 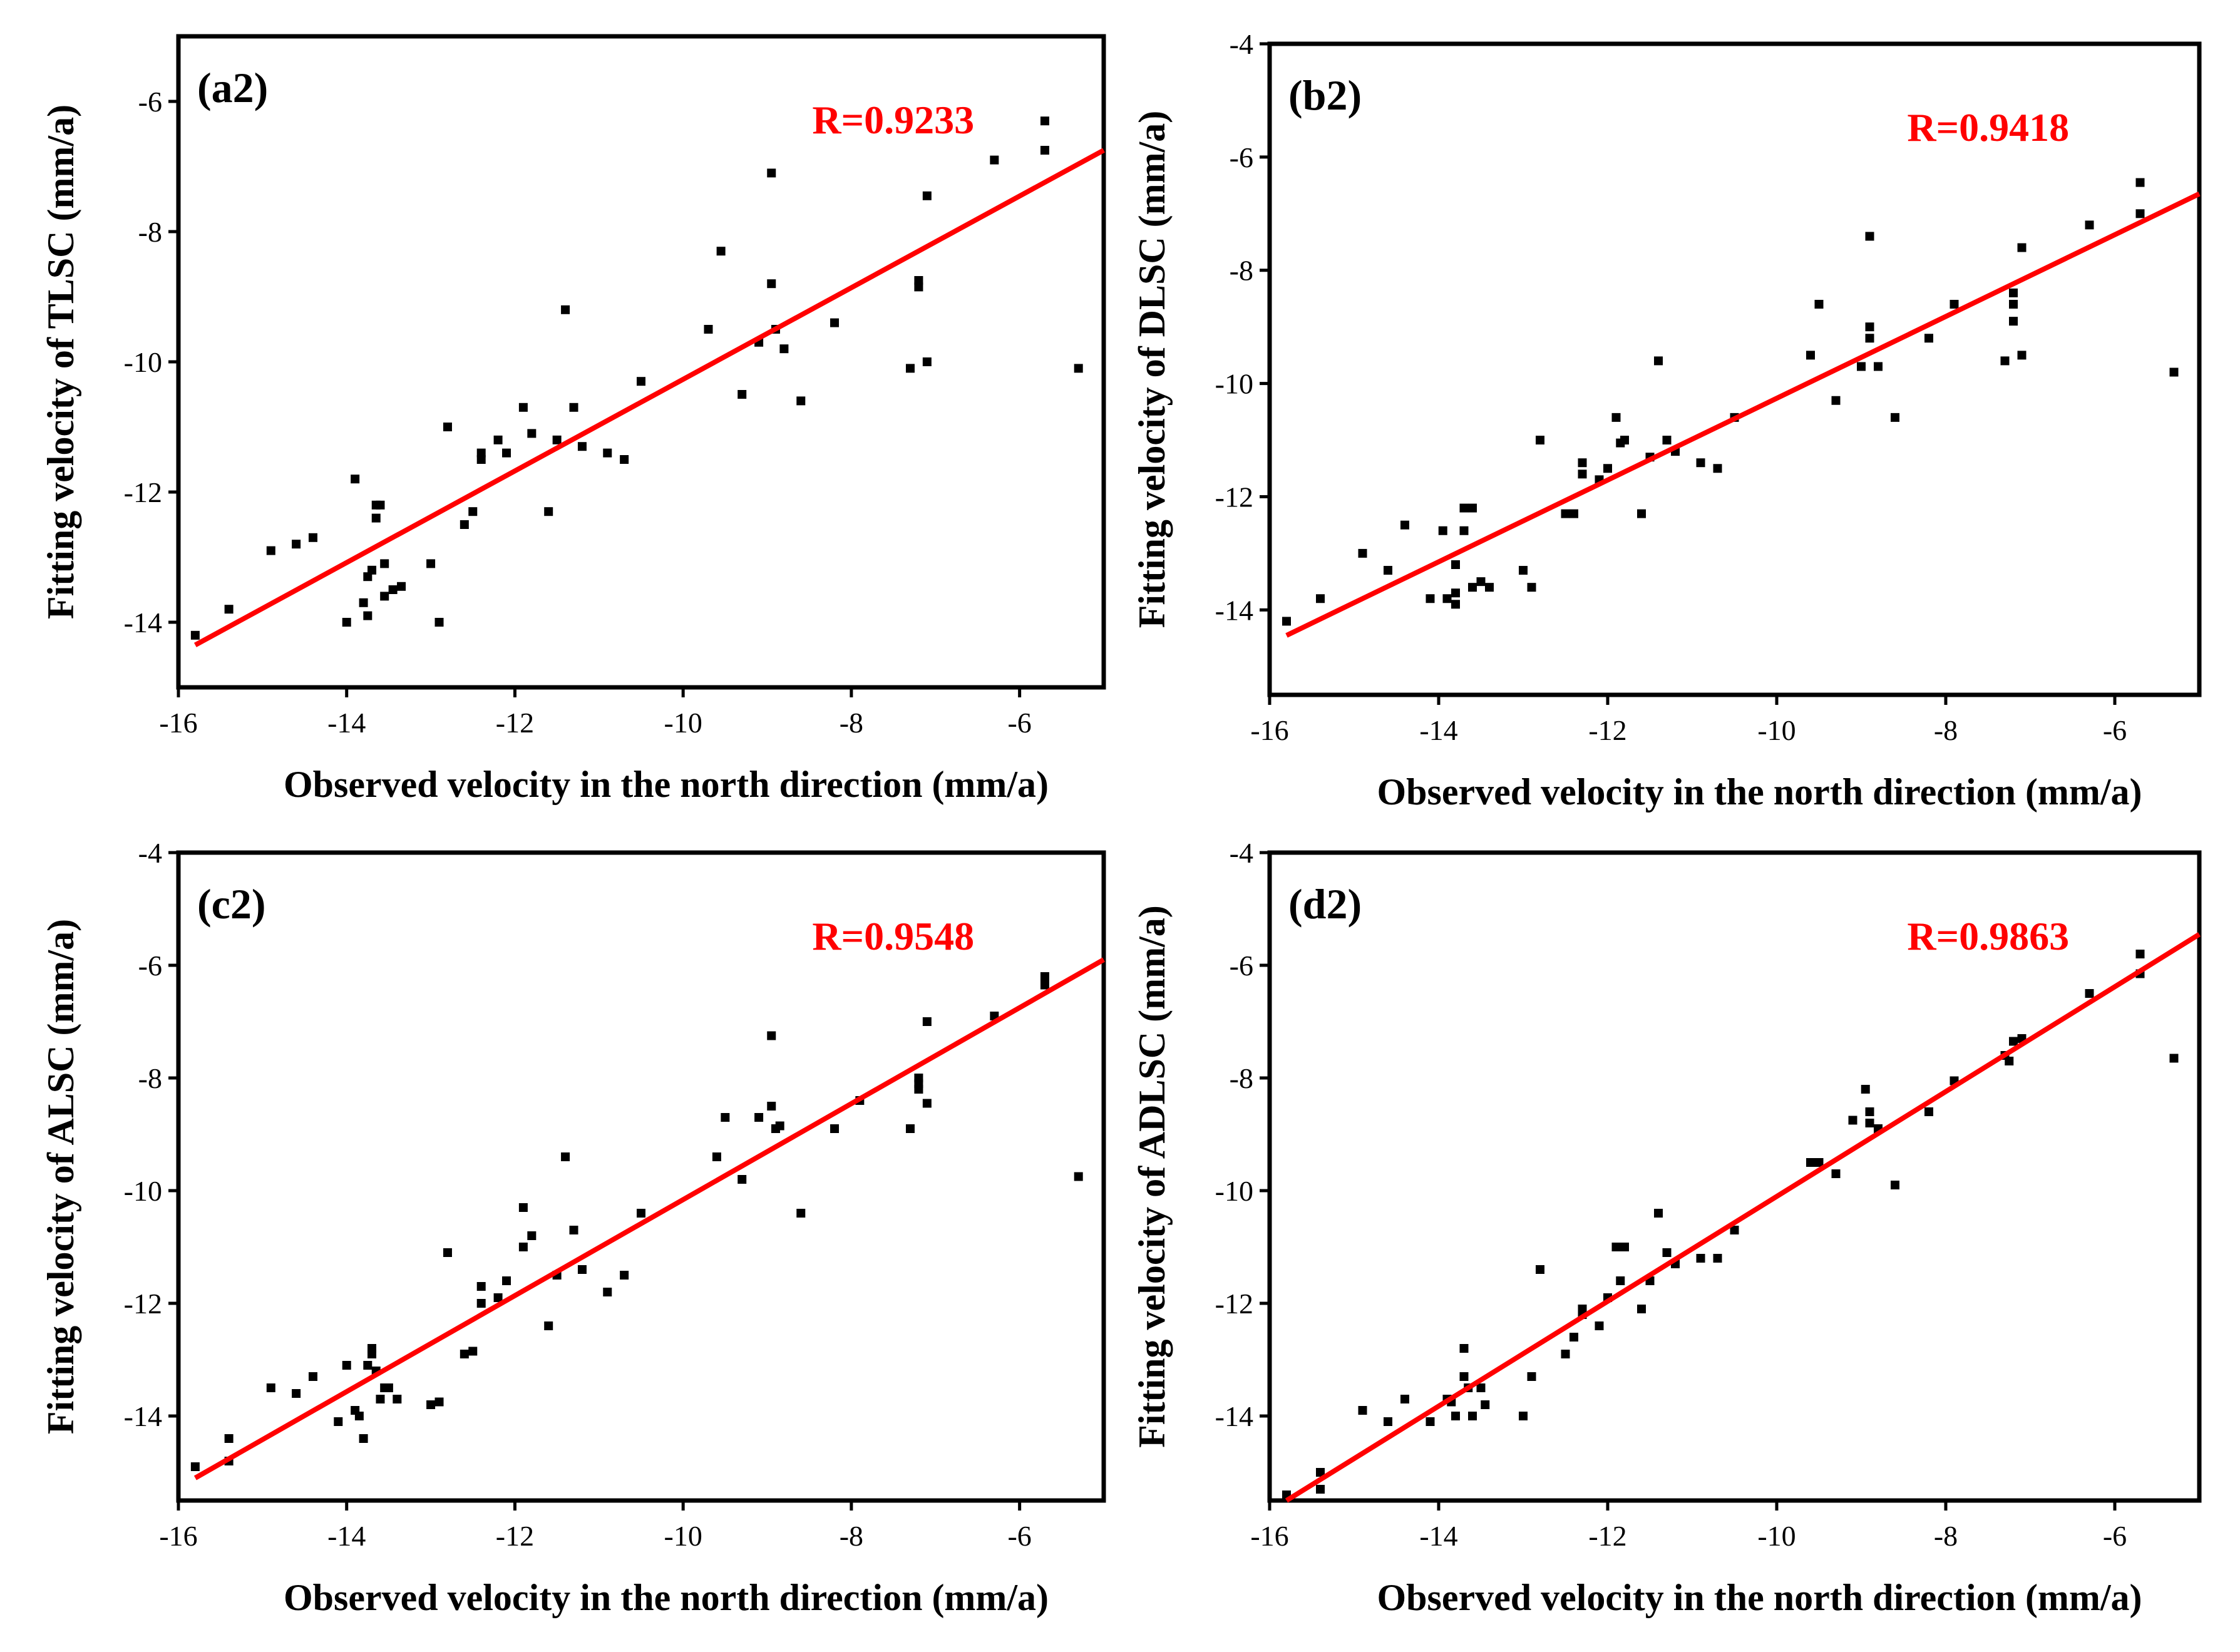 I want to click on y-tick-label: -10, so click(x=1234, y=1191).